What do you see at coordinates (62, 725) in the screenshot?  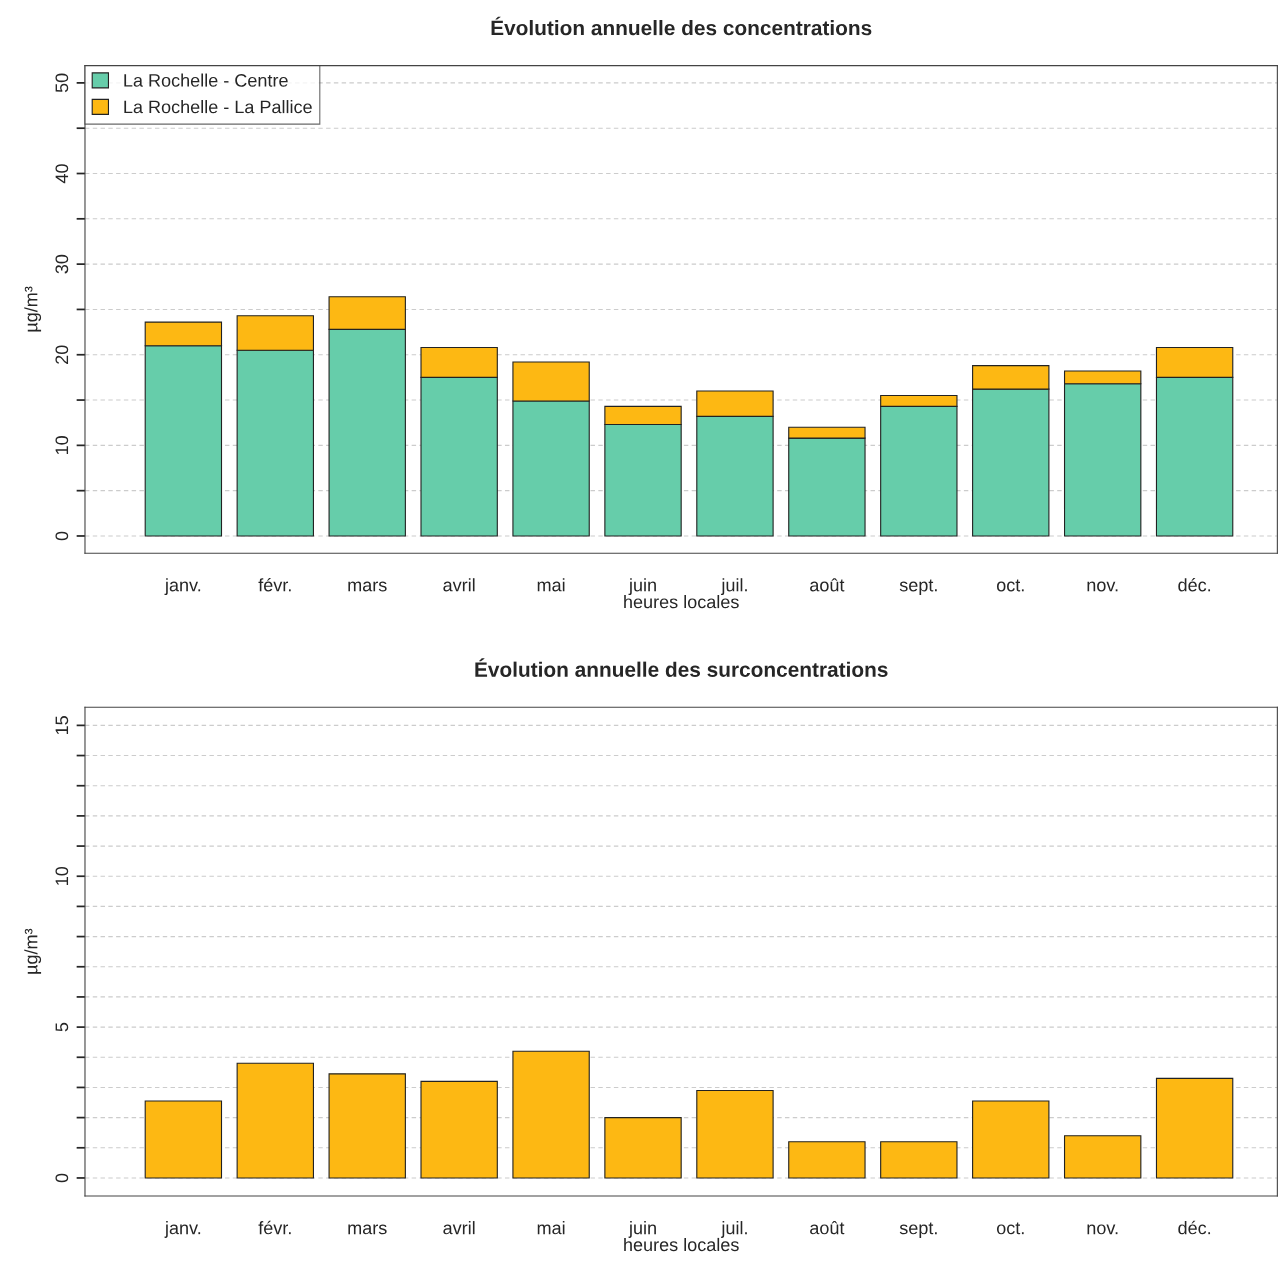 I see `y-tick-label: 15` at bounding box center [62, 725].